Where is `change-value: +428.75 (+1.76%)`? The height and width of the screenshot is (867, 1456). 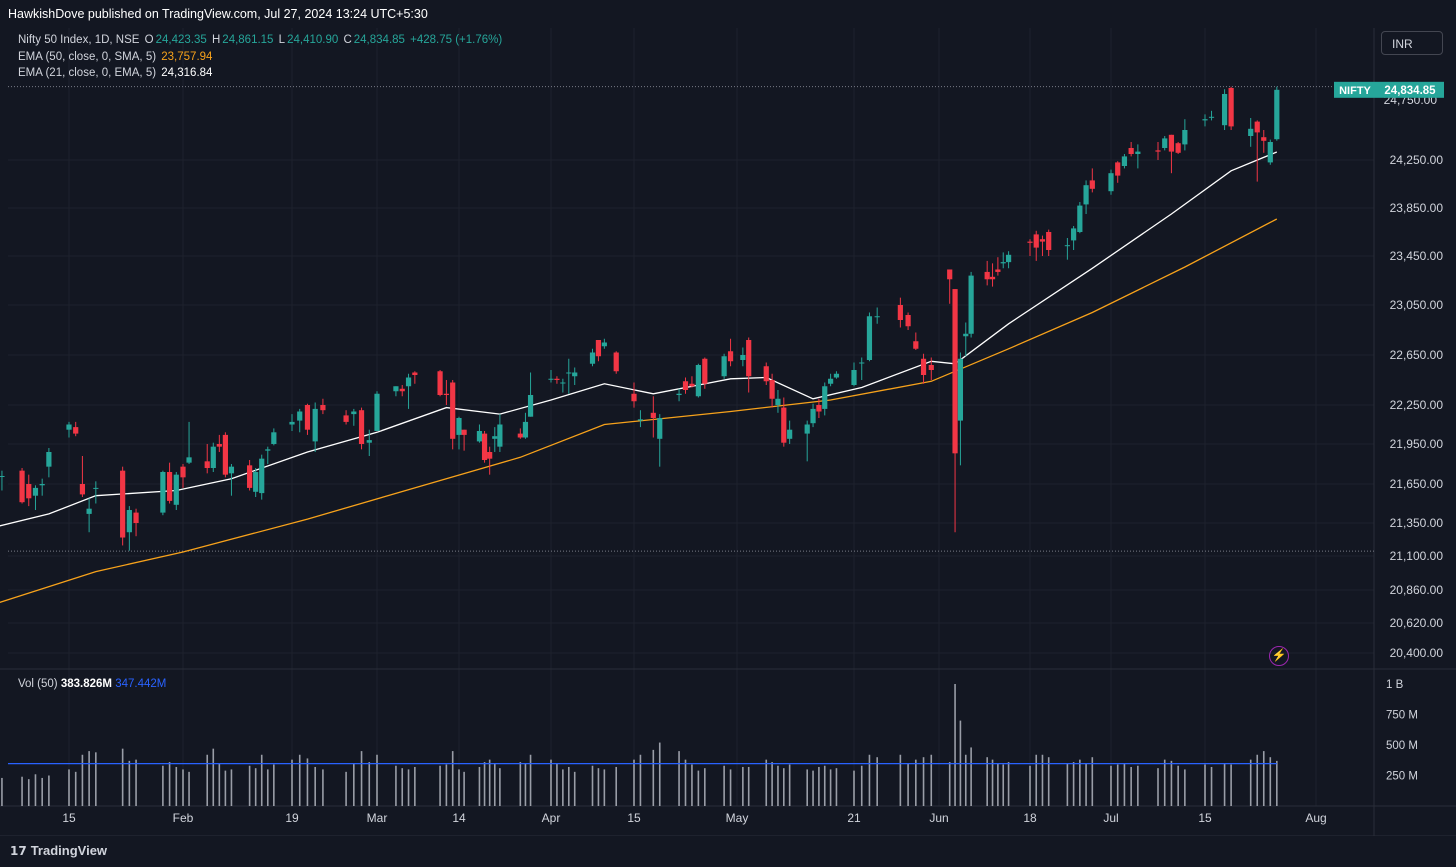
change-value: +428.75 (+1.76%) is located at coordinates (456, 40).